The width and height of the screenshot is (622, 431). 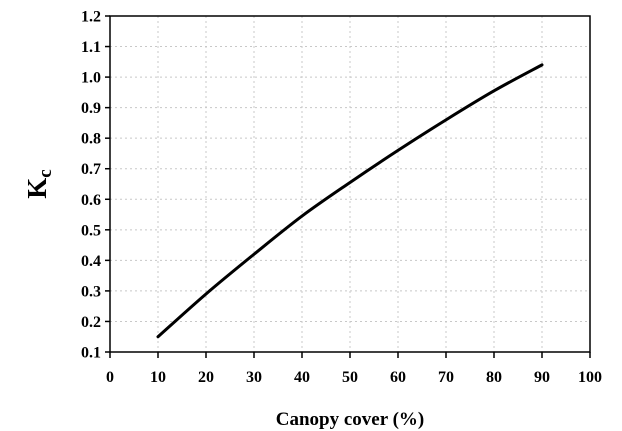 What do you see at coordinates (350, 377) in the screenshot?
I see `x-tick-label: 50` at bounding box center [350, 377].